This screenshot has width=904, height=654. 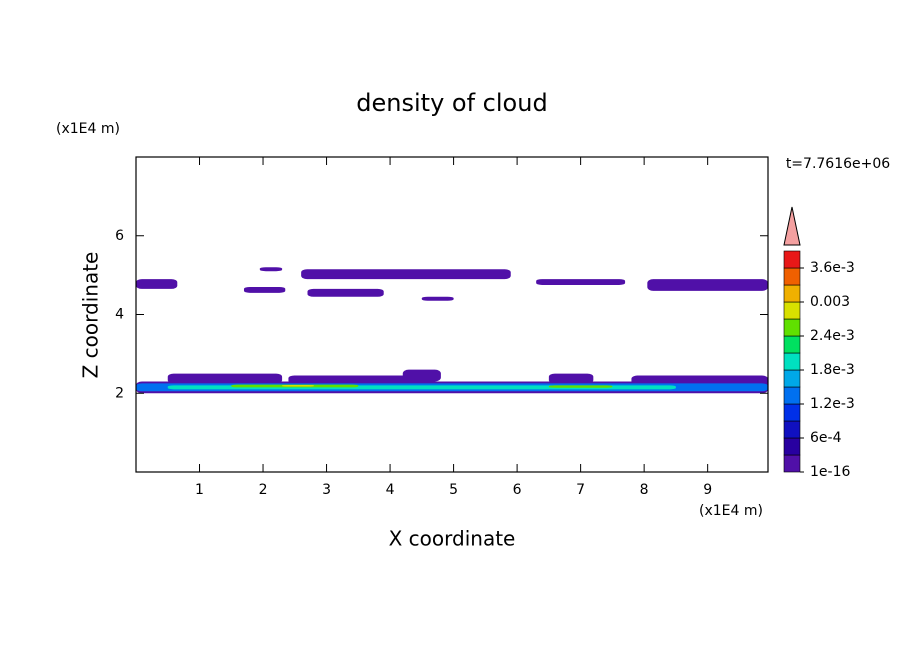 I want to click on x-tick-label: 1, so click(x=199, y=490).